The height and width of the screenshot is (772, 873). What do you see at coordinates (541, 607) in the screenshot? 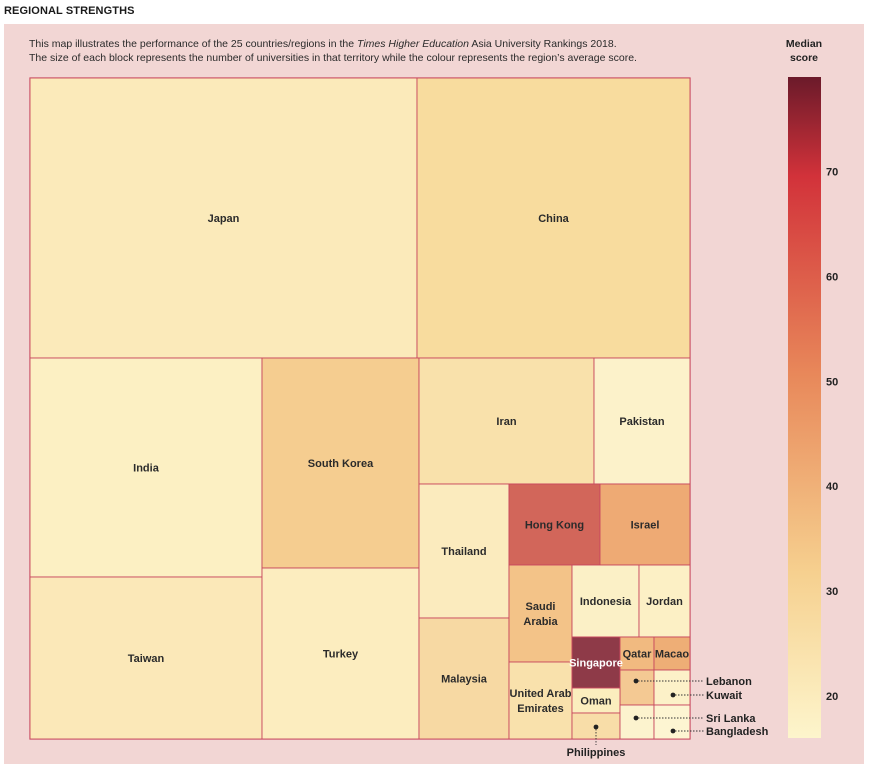
I see `cell-label-saudi-arabia-1: Saudi` at bounding box center [541, 607].